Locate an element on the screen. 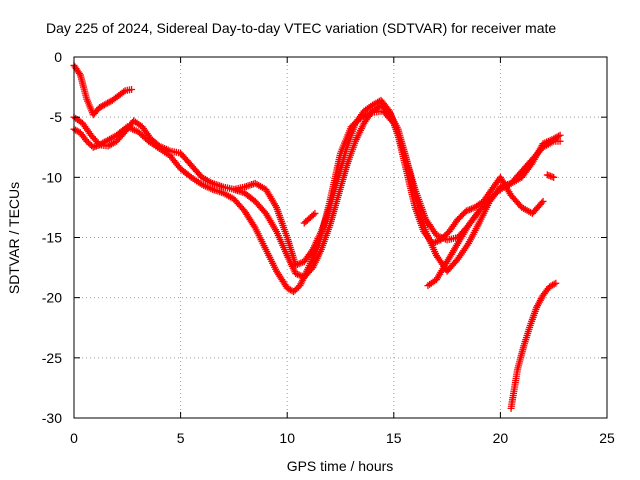 This screenshot has height=480, width=640. x-tick-label: 15 is located at coordinates (394, 438).